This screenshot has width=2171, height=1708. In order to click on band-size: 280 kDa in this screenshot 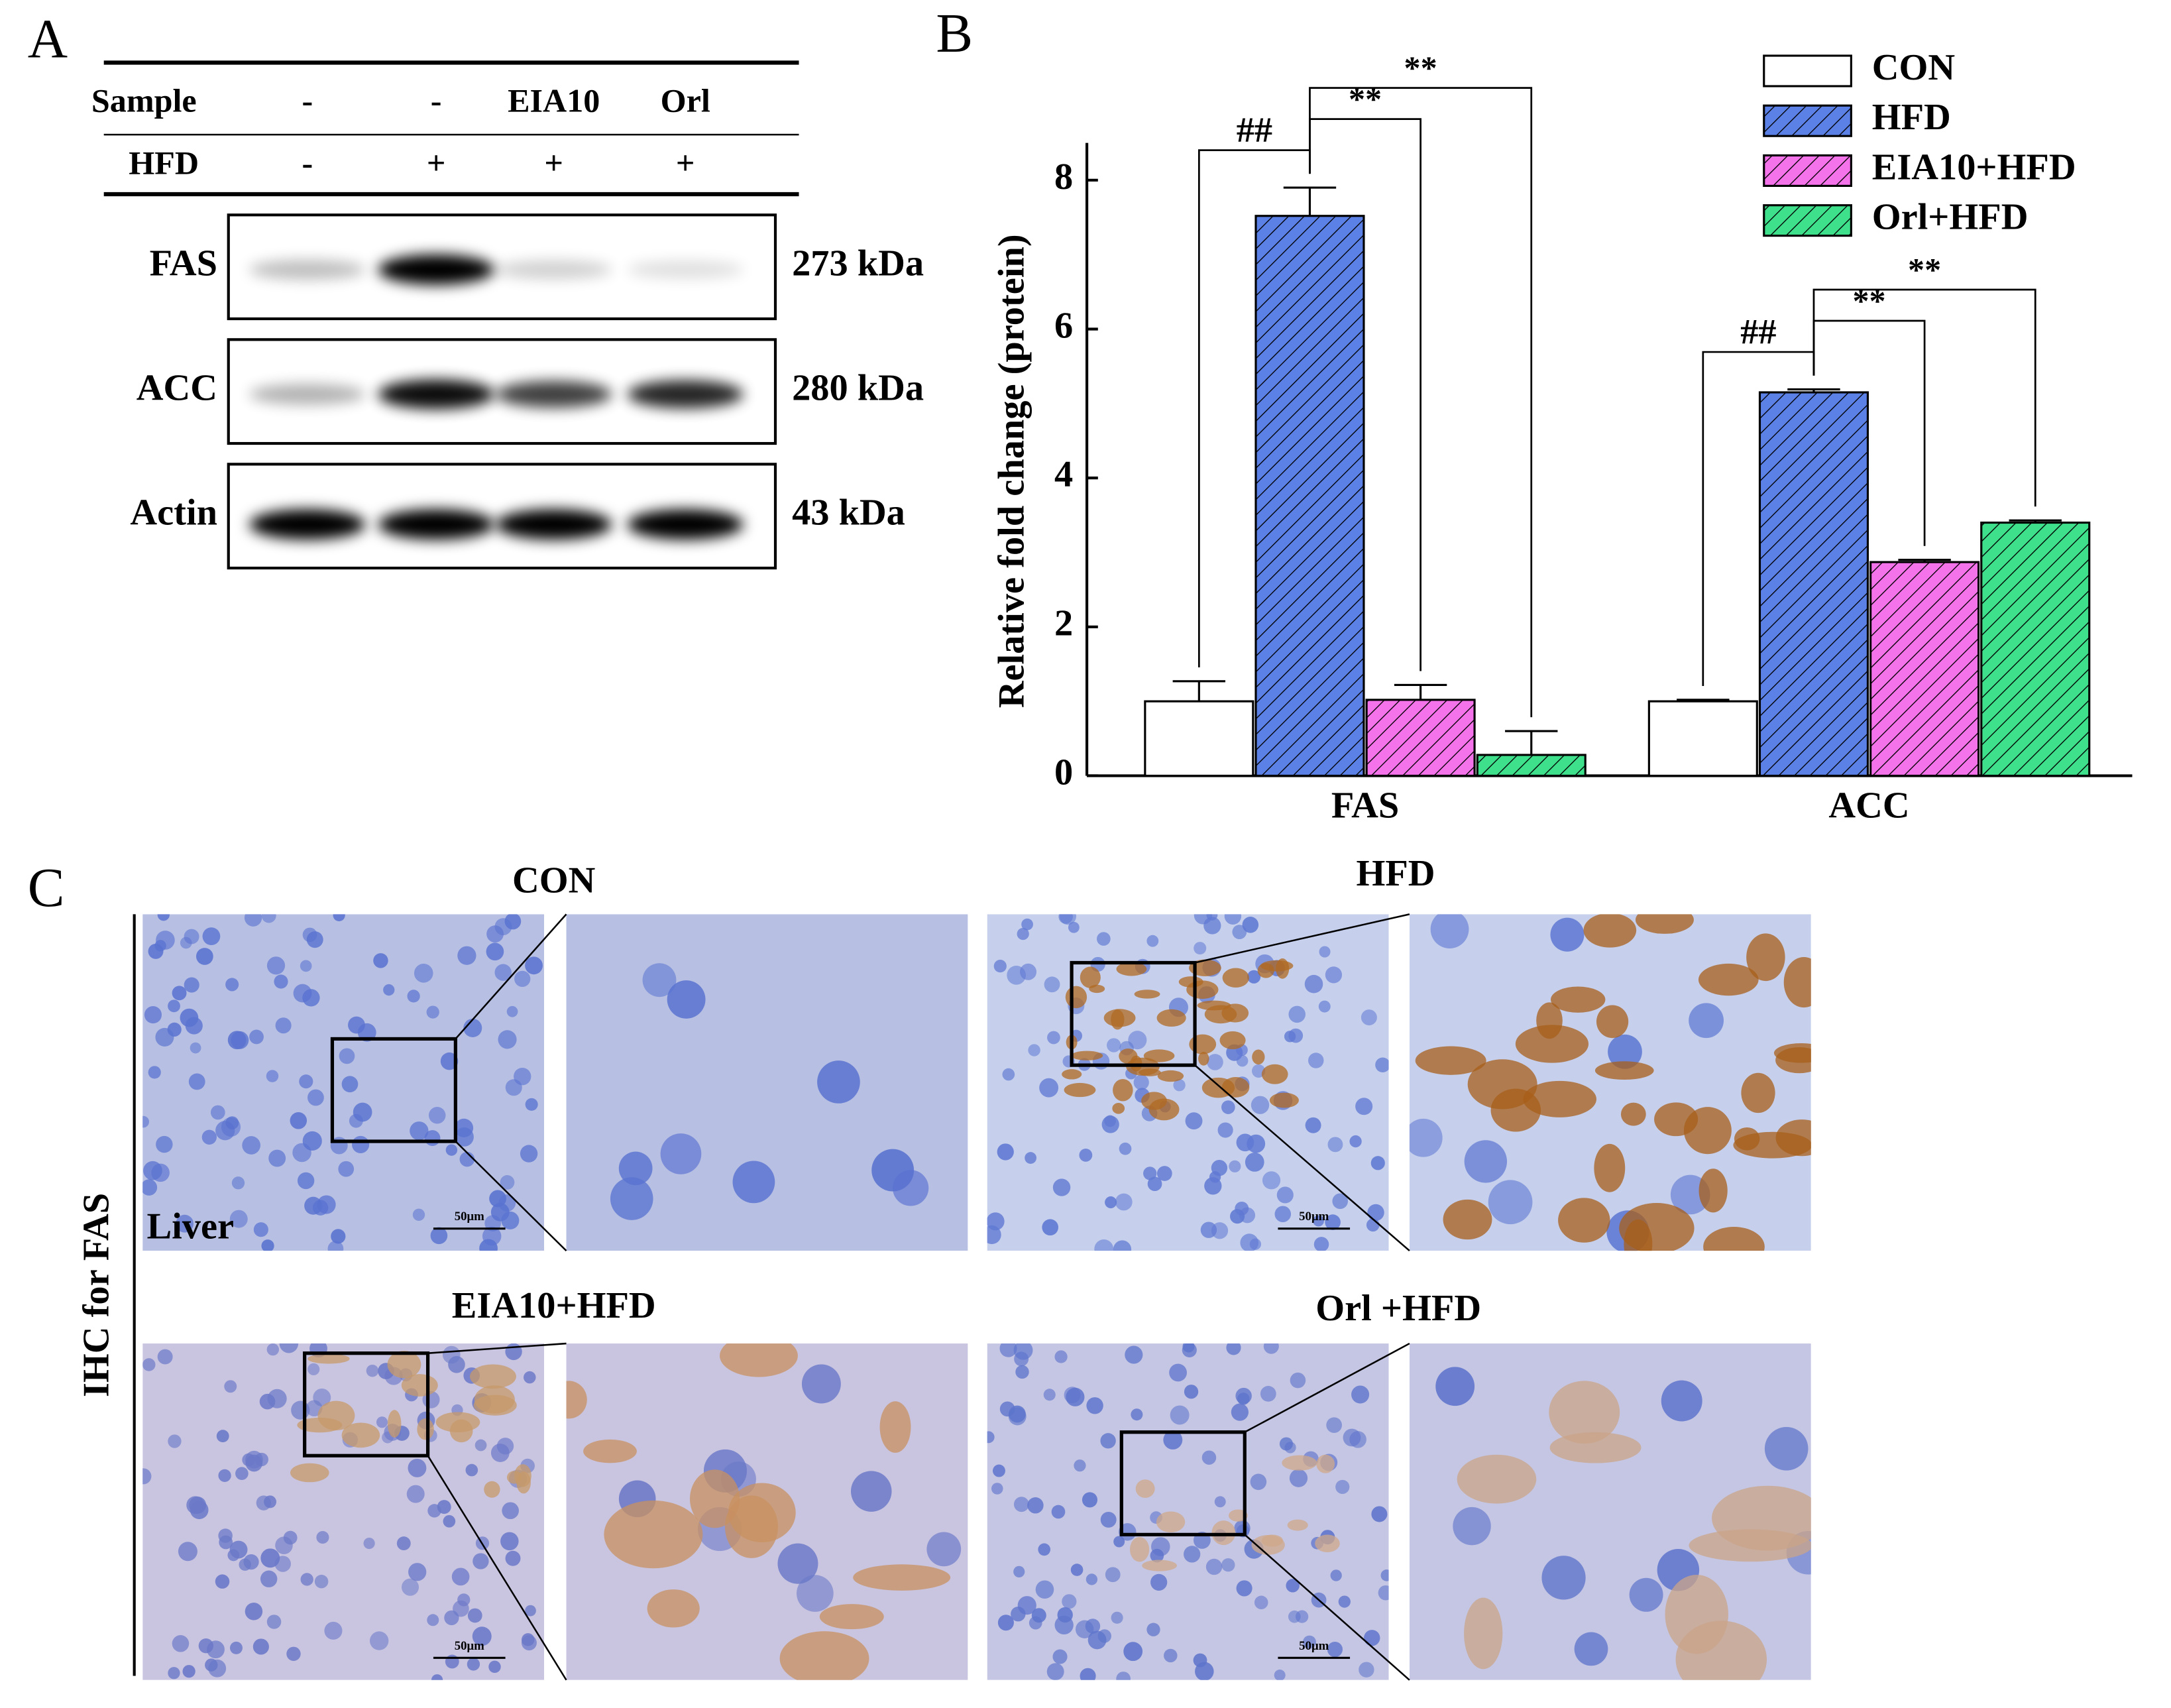, I will do `click(858, 388)`.